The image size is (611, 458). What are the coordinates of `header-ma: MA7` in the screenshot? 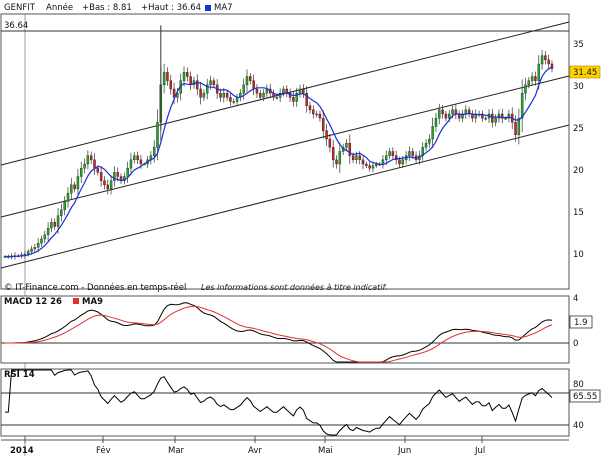 It's located at (223, 8).